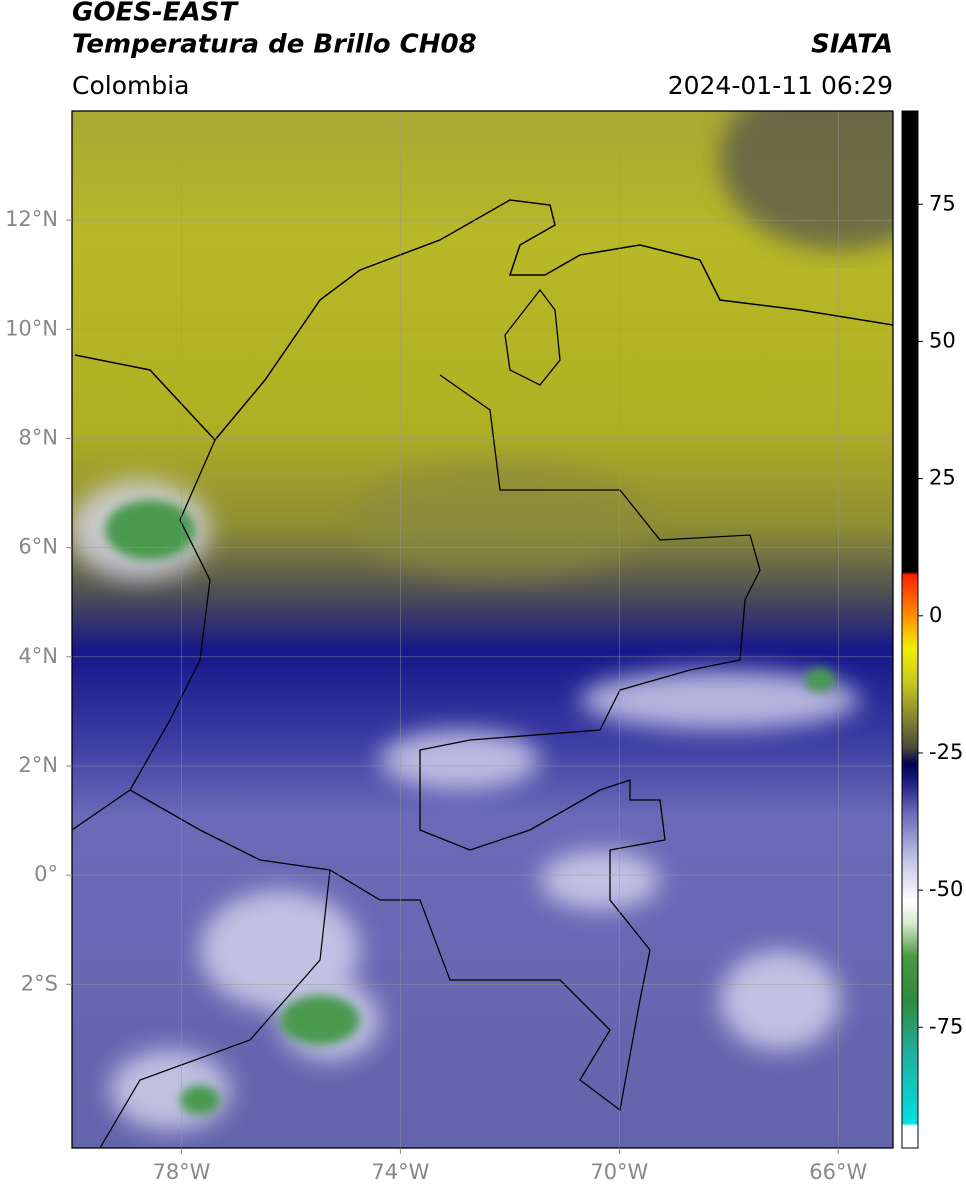 This screenshot has height=1190, width=966. What do you see at coordinates (155, 14) in the screenshot?
I see `title: GOES-EAST` at bounding box center [155, 14].